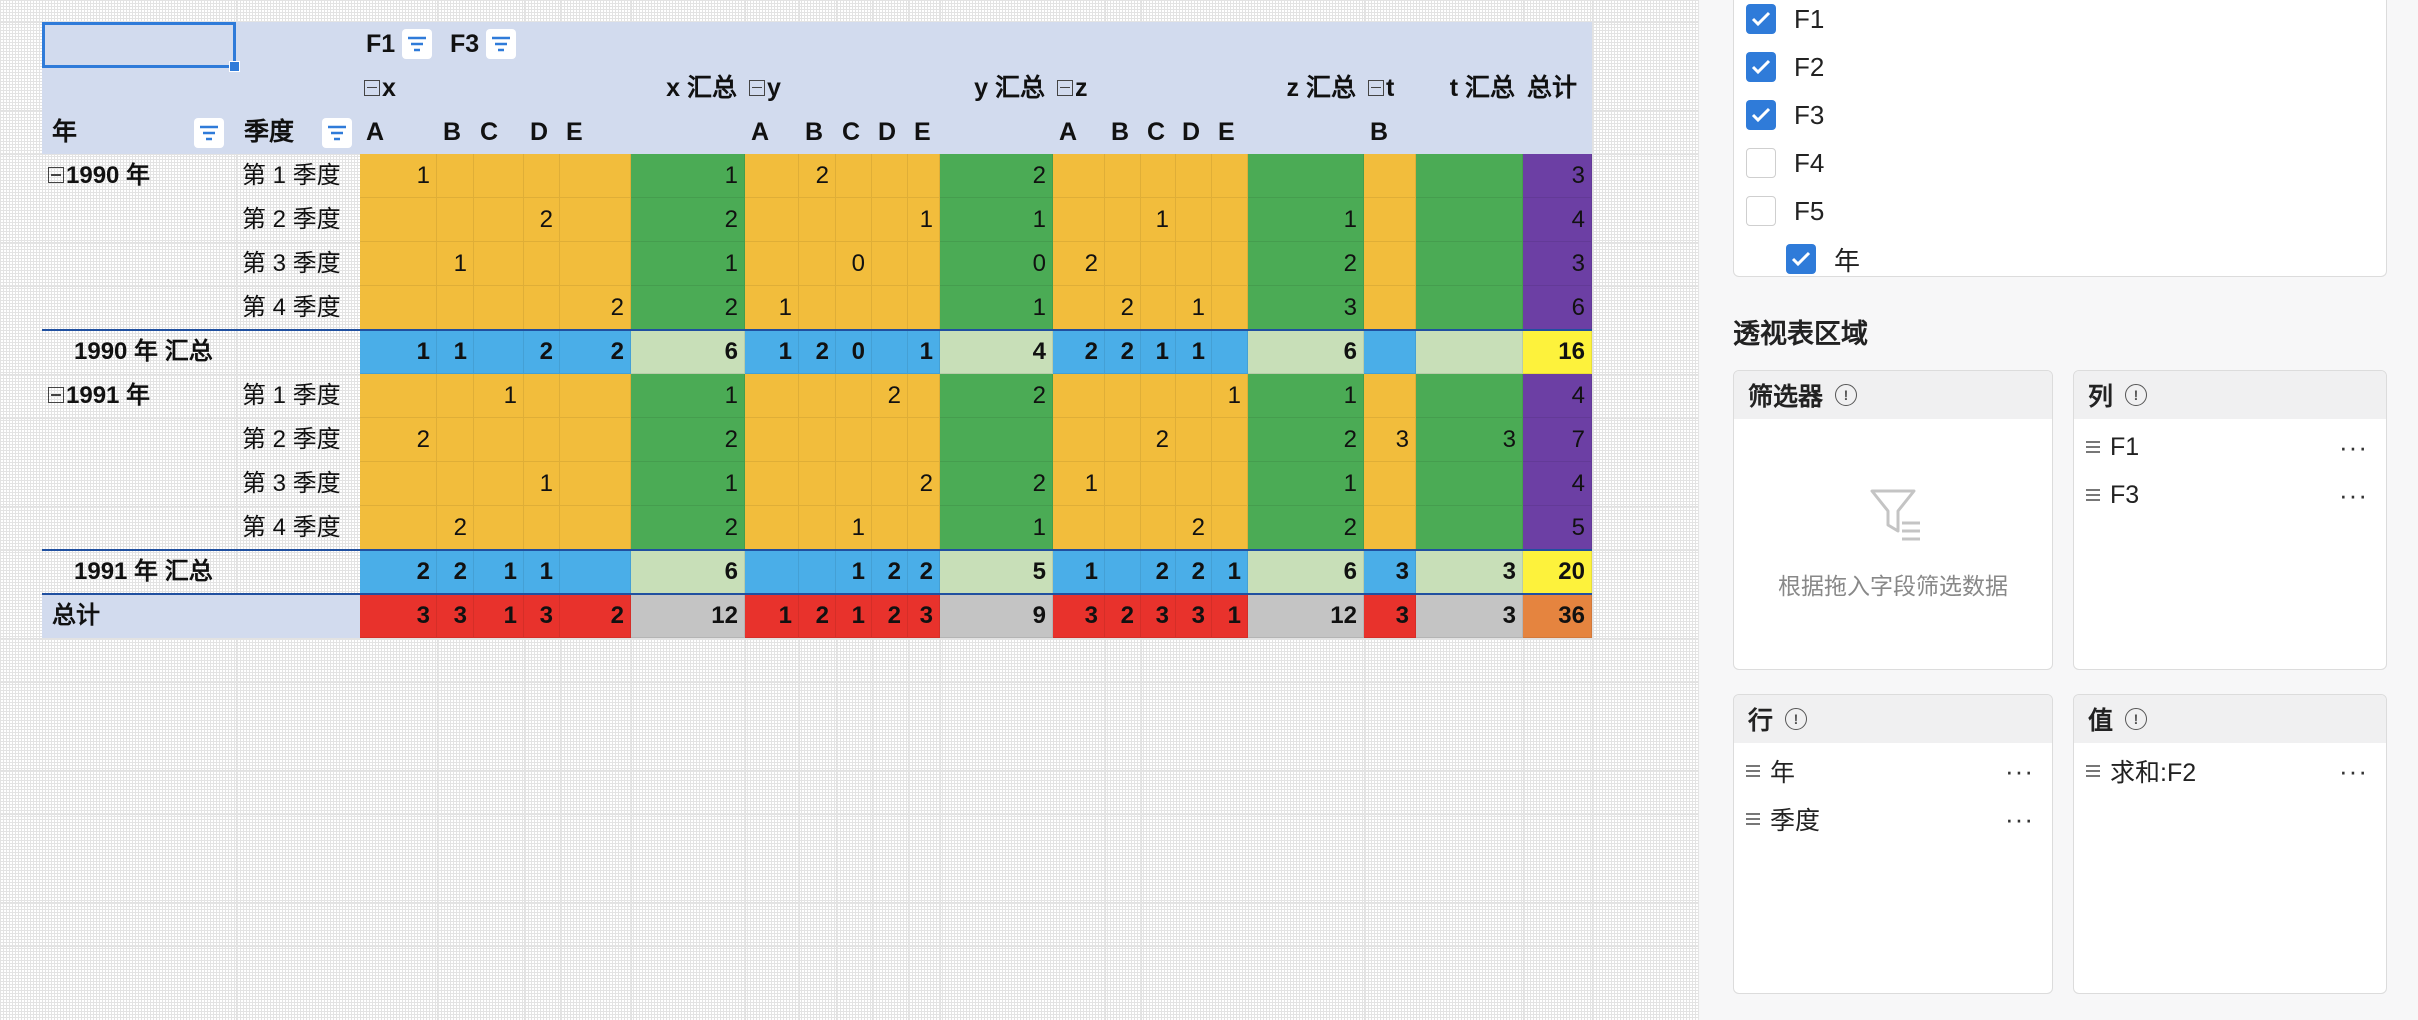 The image size is (2418, 1020). Describe the element at coordinates (1893, 844) in the screenshot. I see `rows-area: 行 ! 年 ··· 季度 ···` at that location.